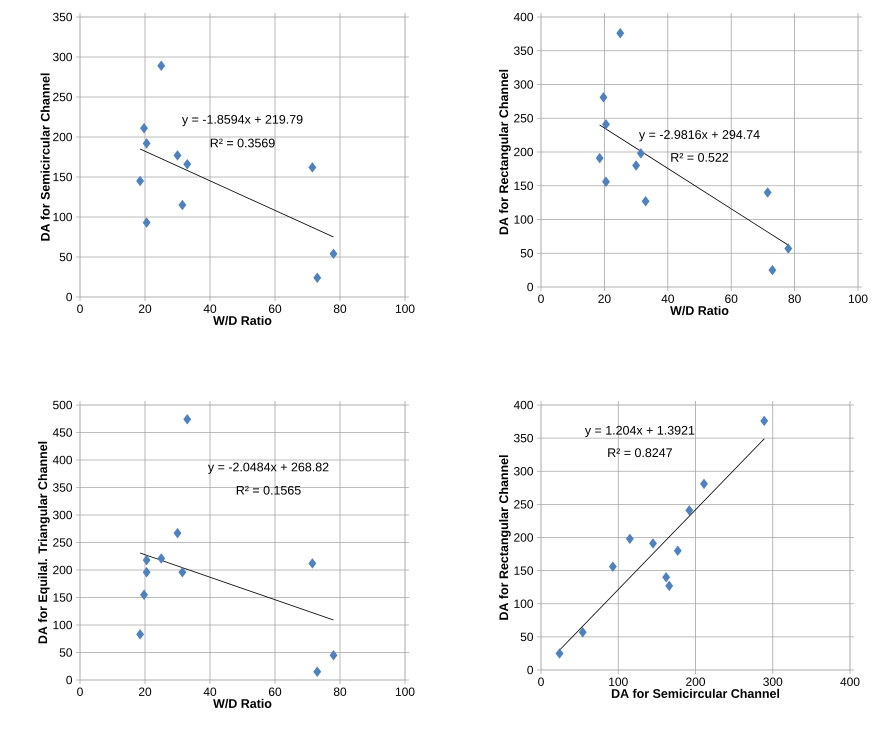 This screenshot has height=743, width=878. What do you see at coordinates (530, 670) in the screenshot?
I see `y-tick-label: 0` at bounding box center [530, 670].